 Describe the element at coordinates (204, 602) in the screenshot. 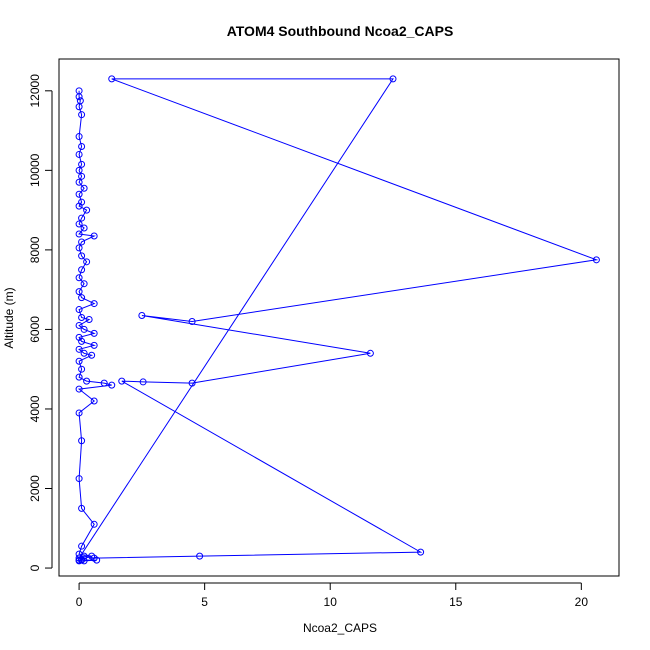

I see `x-tick-label: 5` at that location.